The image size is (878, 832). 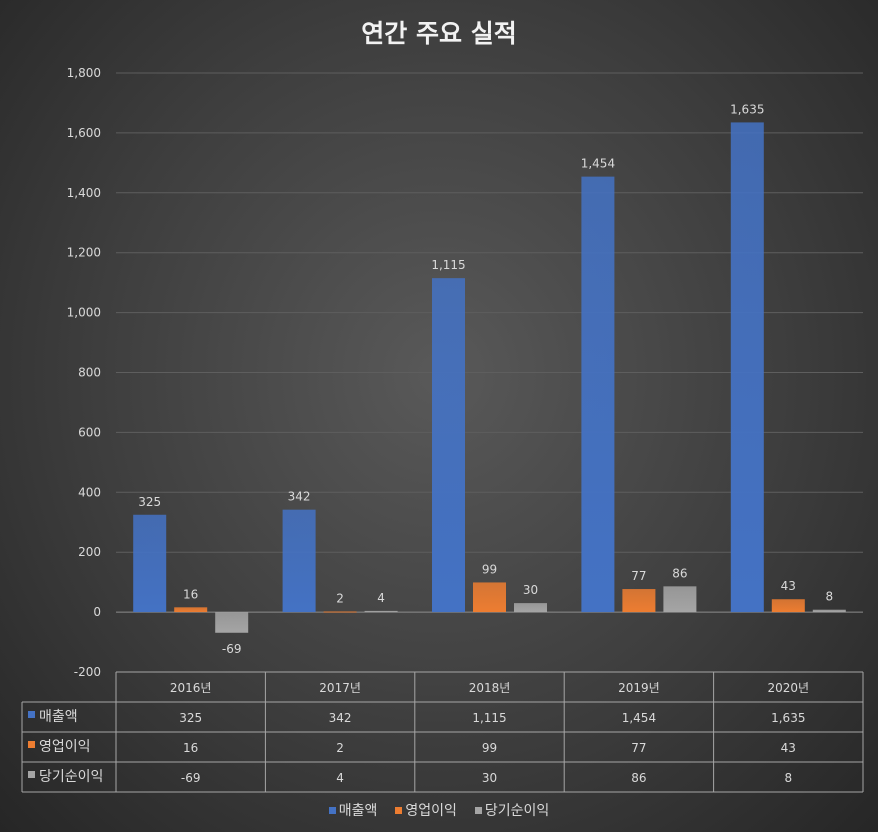 I want to click on data-label: 1,454, so click(x=598, y=164).